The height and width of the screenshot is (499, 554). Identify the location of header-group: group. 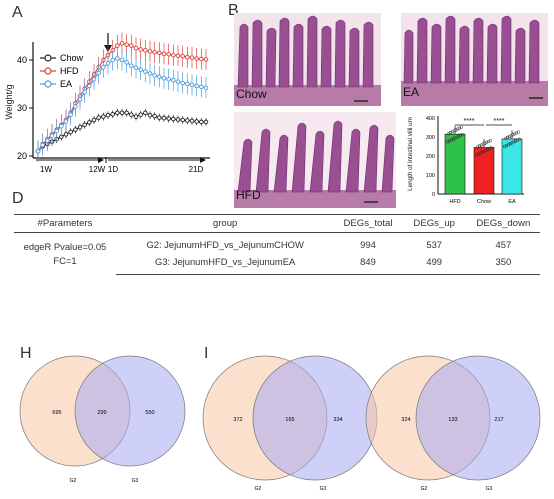
(225, 223).